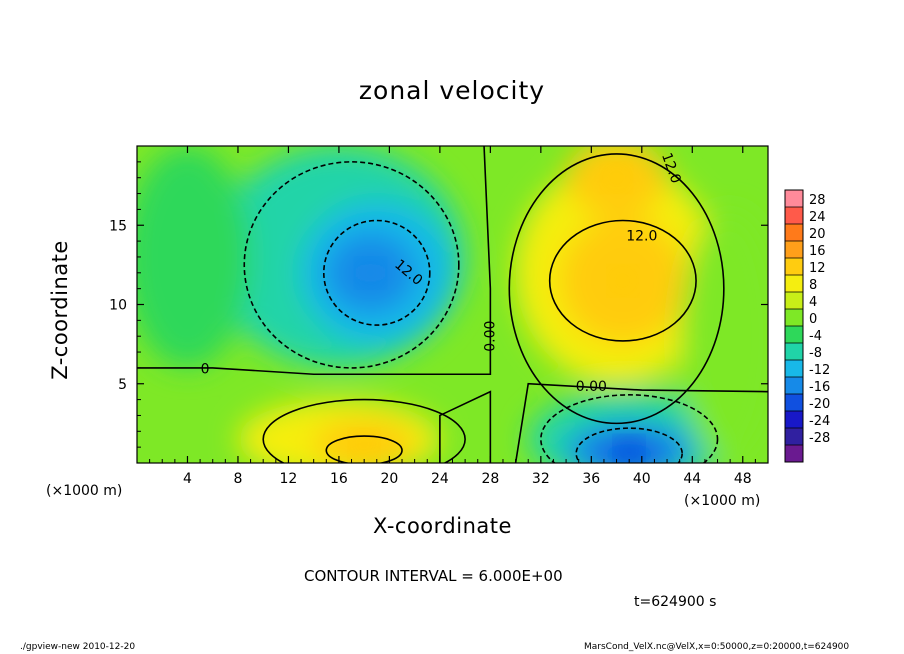  I want to click on colorbar-label--4: -4, so click(815, 336).